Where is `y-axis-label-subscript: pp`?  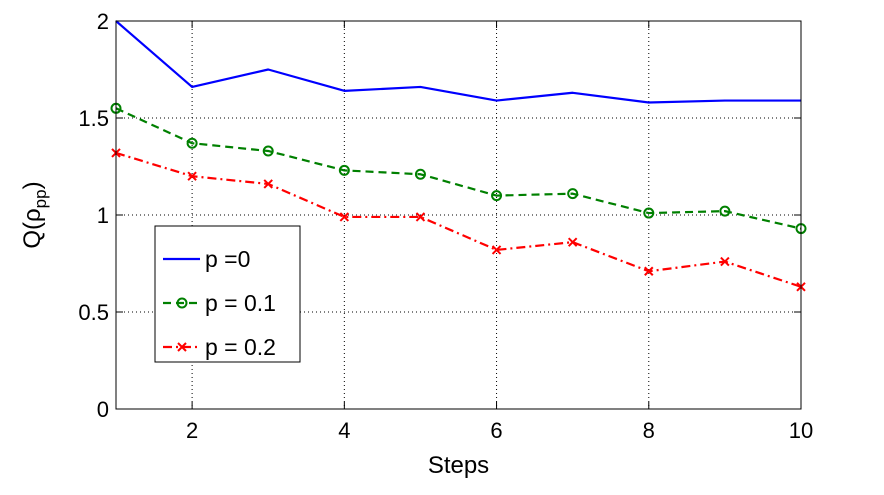 y-axis-label-subscript: pp is located at coordinates (40, 198).